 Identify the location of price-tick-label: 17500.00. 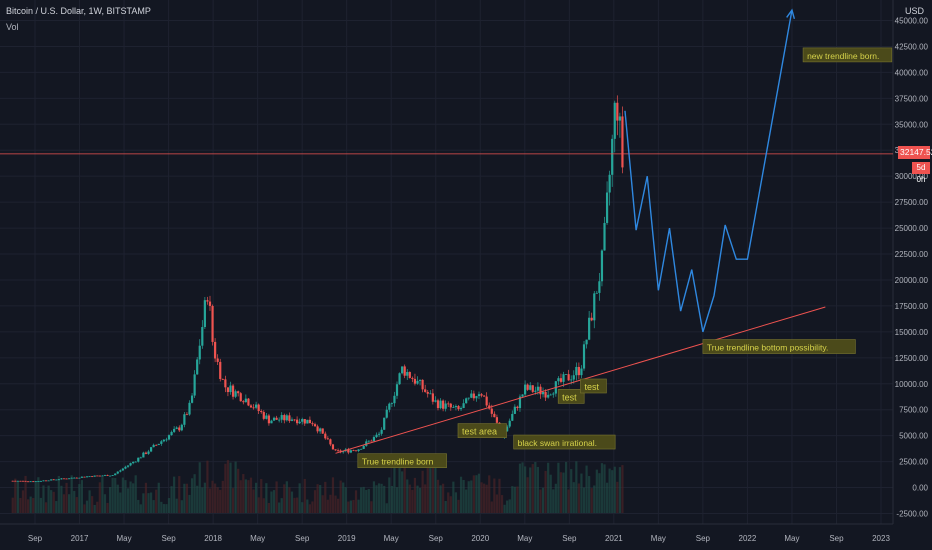
(912, 306).